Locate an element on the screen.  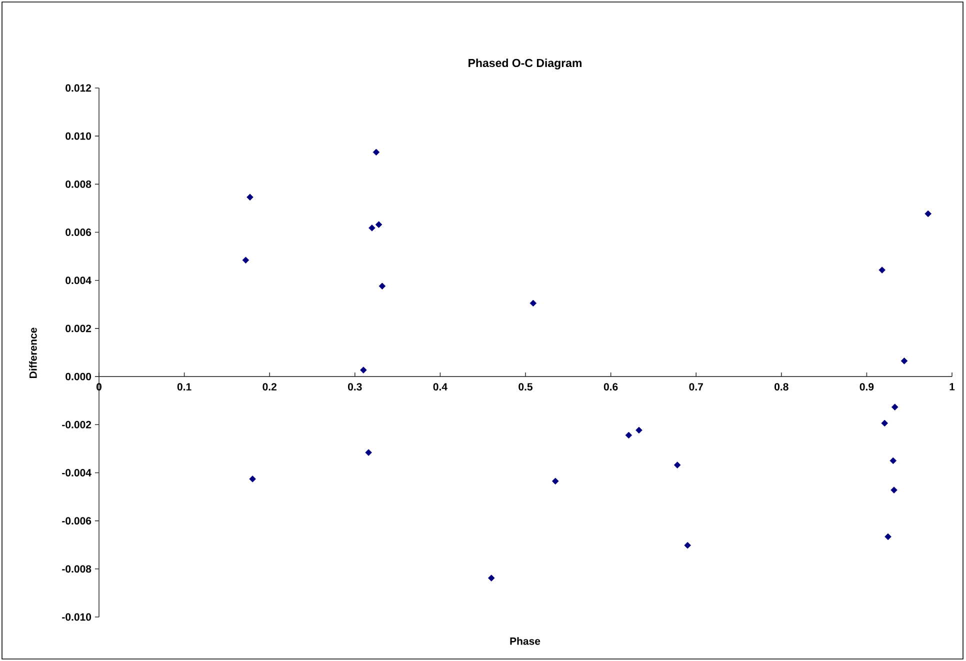
y-tick-label: 0.000 is located at coordinates (79, 376).